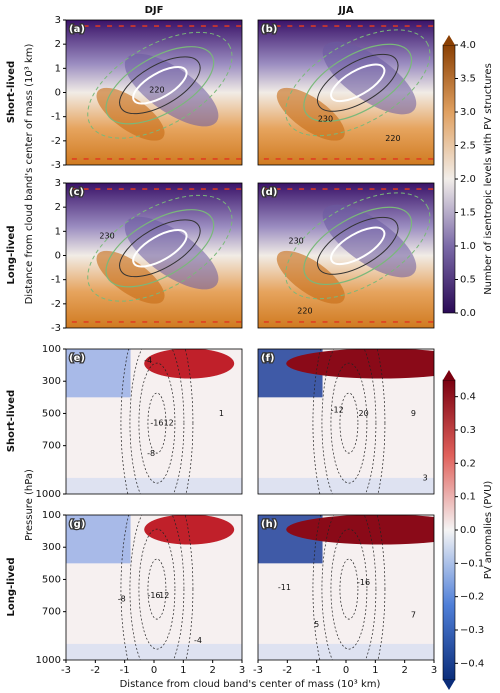  What do you see at coordinates (51, 579) in the screenshot?
I see `y-tick-label: 500` at bounding box center [51, 579].